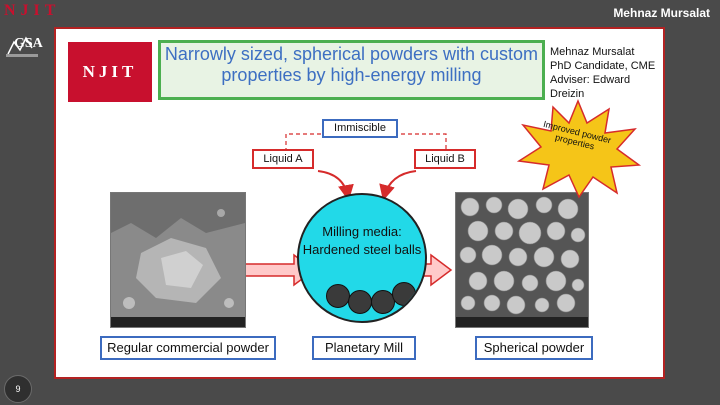 This screenshot has width=720, height=405. Describe the element at coordinates (534, 348) in the screenshot. I see `caption-spherical-powder: Spherical powder` at that location.